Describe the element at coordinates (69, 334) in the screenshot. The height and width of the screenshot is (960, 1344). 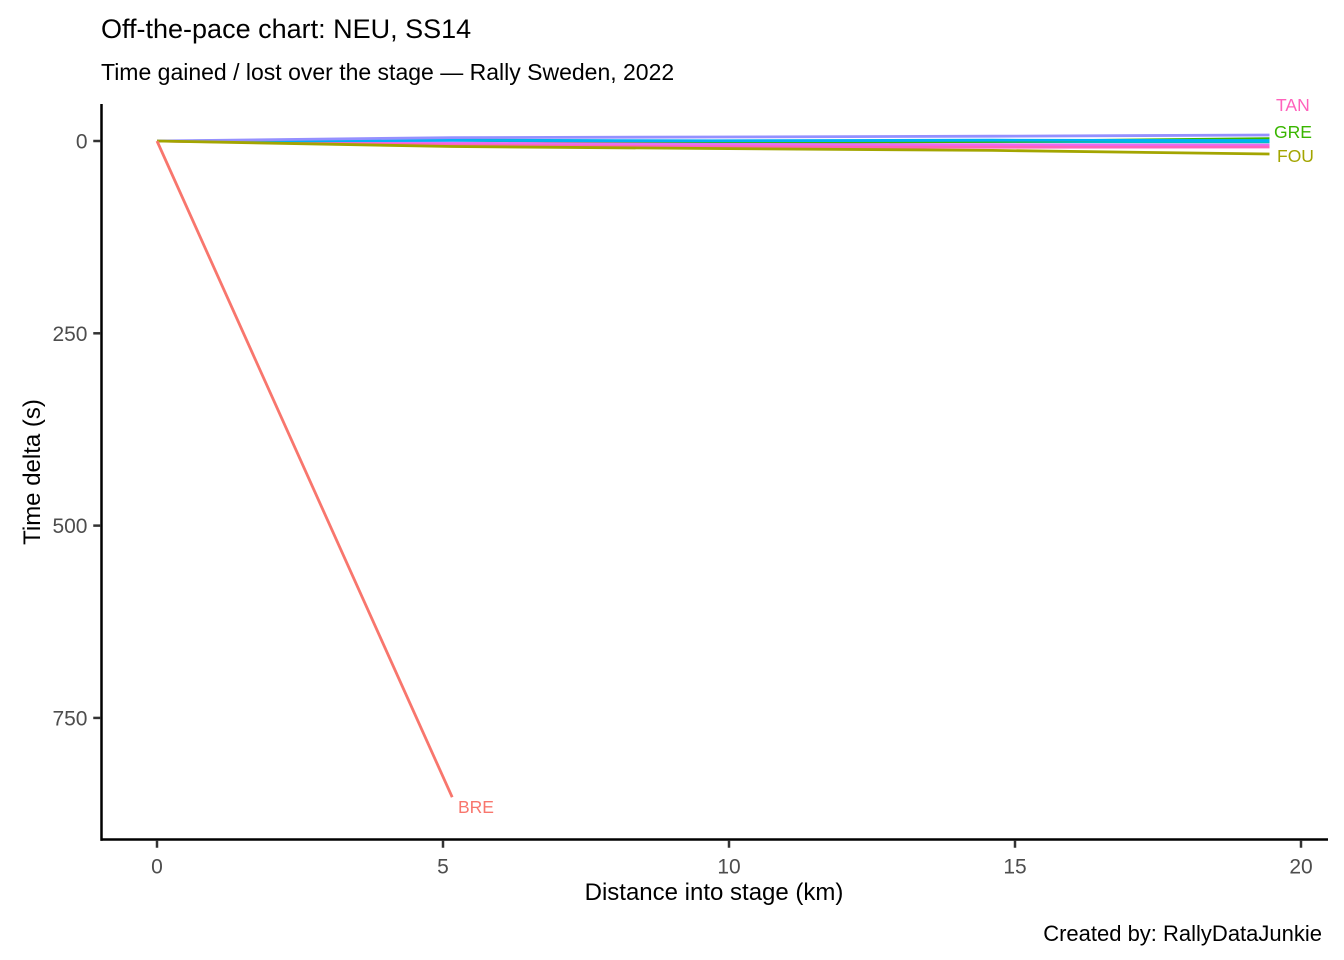
I see `y-tick-label: 250` at that location.